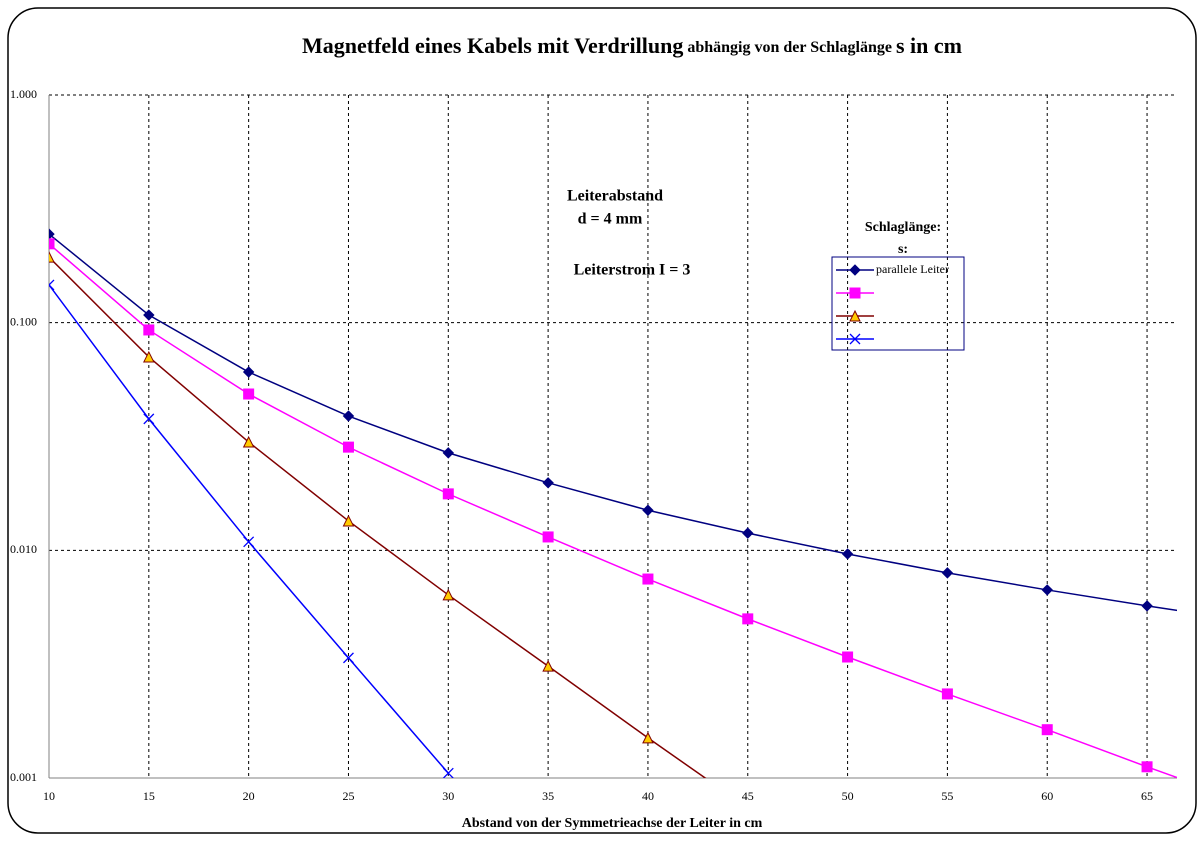 The height and width of the screenshot is (841, 1204). Describe the element at coordinates (903, 227) in the screenshot. I see `legend-title: Schlaglänge:` at that location.